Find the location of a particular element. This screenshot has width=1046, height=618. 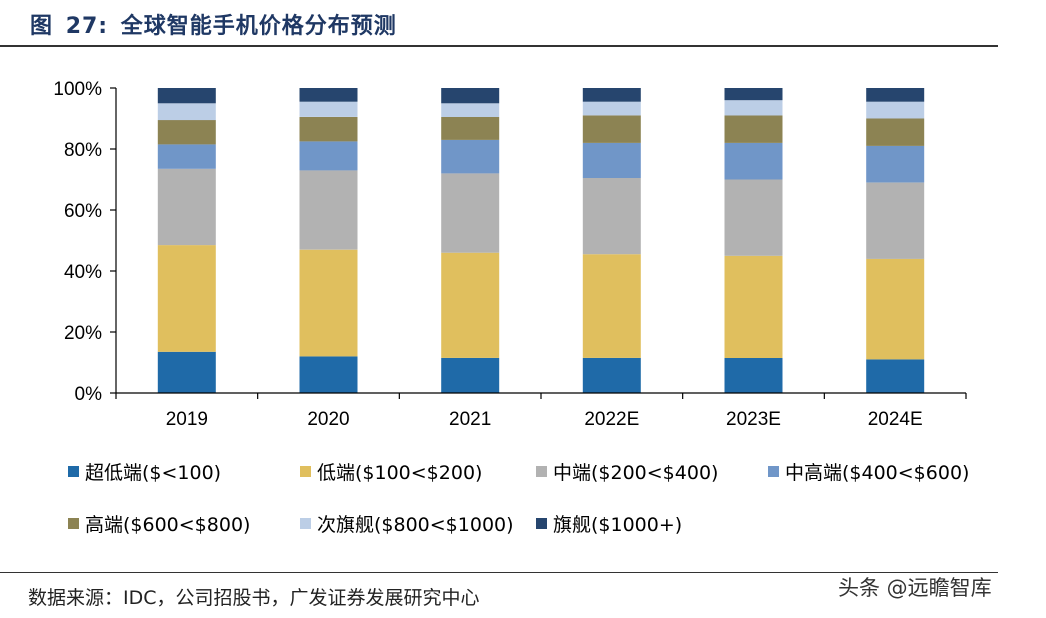

bar-segment-2022E-s1 is located at coordinates (611, 306).